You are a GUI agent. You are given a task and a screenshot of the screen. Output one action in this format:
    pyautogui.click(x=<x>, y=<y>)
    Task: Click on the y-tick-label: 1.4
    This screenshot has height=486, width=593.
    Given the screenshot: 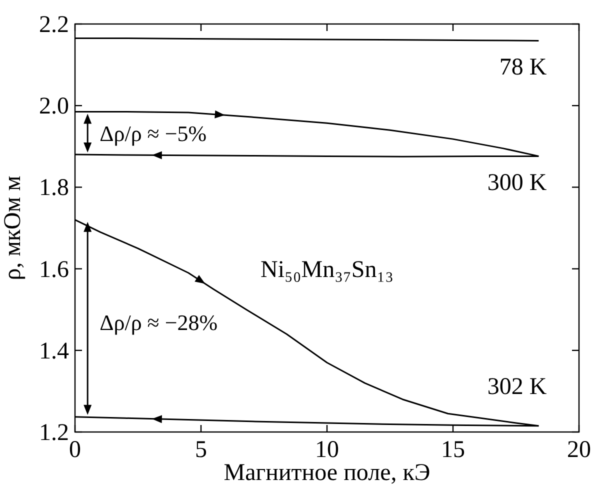 What is the action you would take?
    pyautogui.click(x=54, y=351)
    